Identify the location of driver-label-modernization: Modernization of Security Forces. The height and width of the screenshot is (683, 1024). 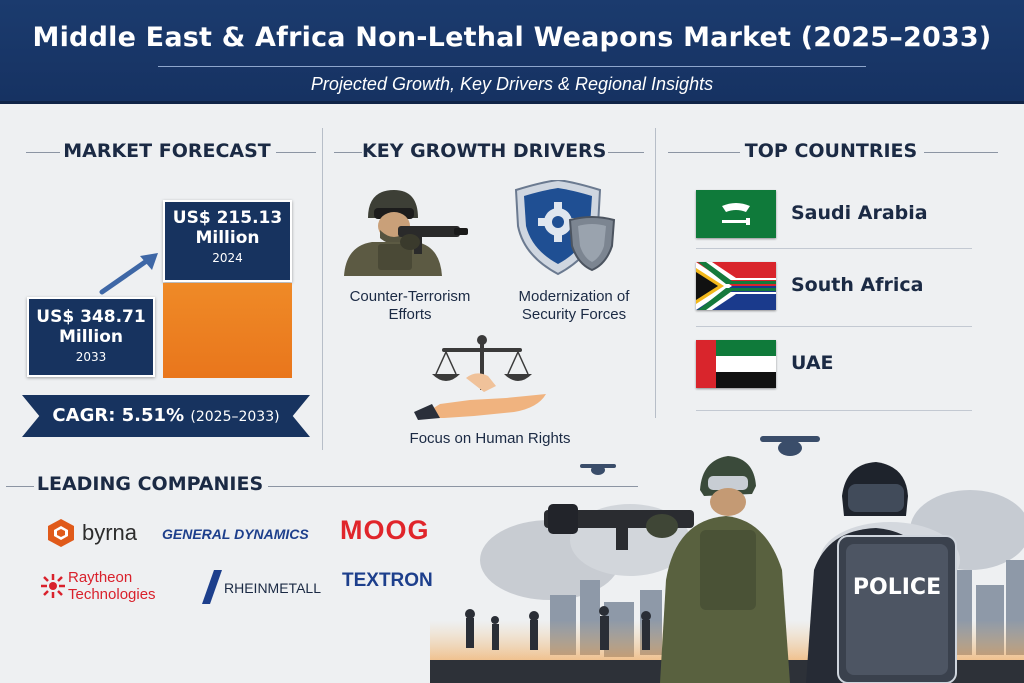
(574, 305).